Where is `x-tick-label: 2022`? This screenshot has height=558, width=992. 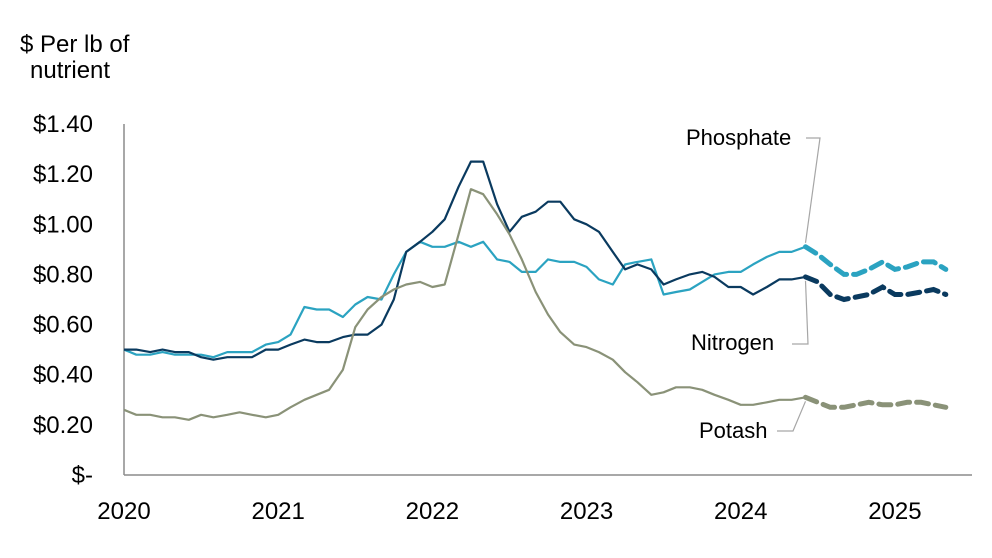
x-tick-label: 2022 is located at coordinates (432, 511).